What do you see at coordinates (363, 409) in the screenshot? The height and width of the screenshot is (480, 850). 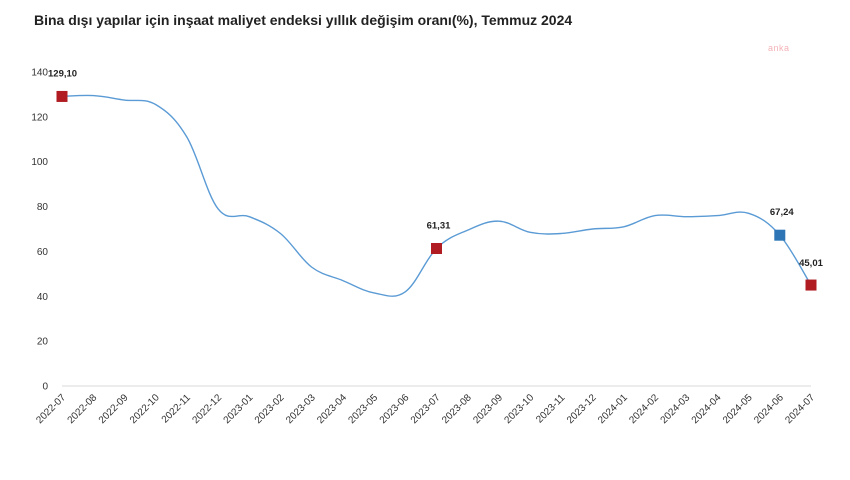 I see `x-tick-label: 2023-05` at bounding box center [363, 409].